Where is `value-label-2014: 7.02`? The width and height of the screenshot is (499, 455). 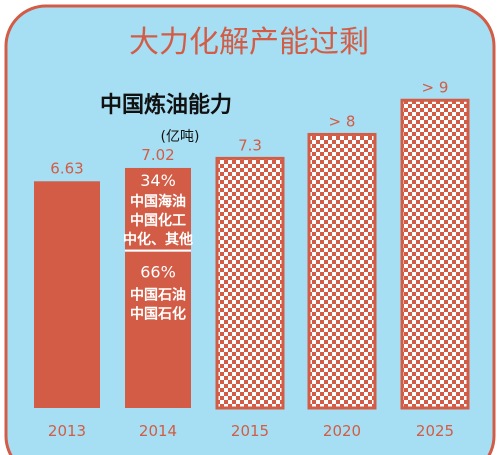 value-label-2014: 7.02 is located at coordinates (157, 155).